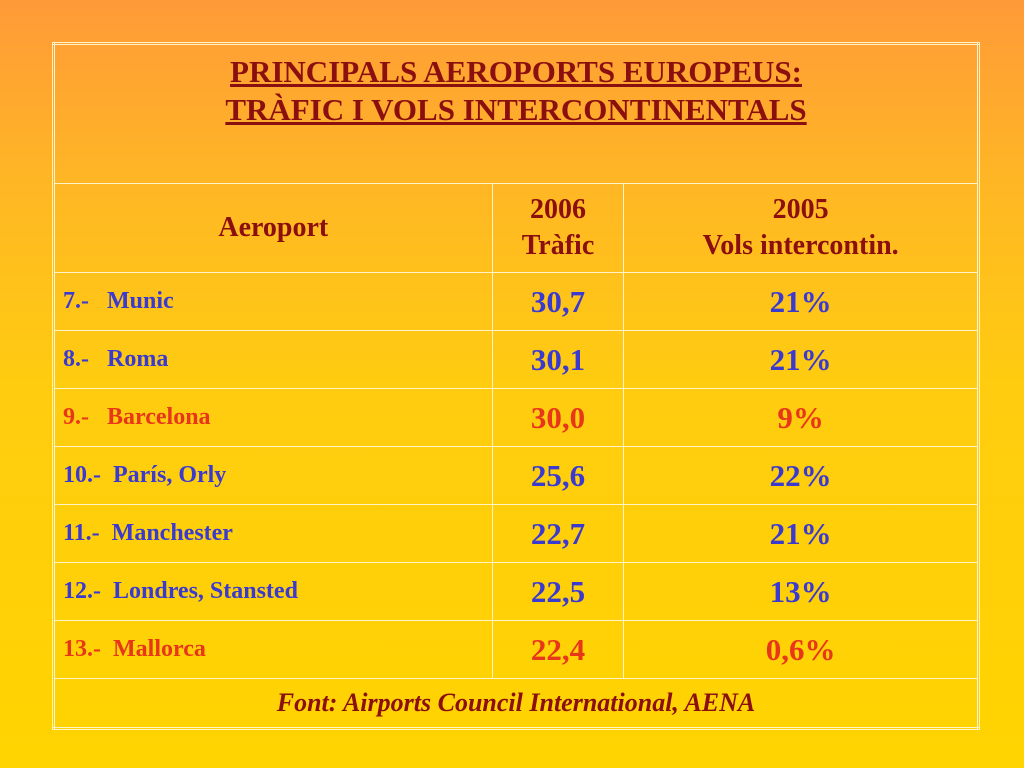  I want to click on column-header: 2006 Tràfic, so click(558, 228).